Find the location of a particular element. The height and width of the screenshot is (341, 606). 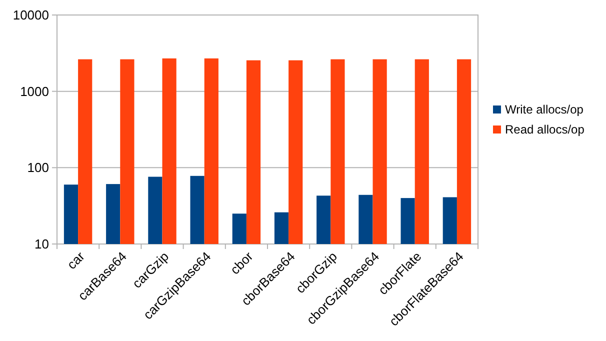

y-tick-label: 1000 is located at coordinates (34, 91).